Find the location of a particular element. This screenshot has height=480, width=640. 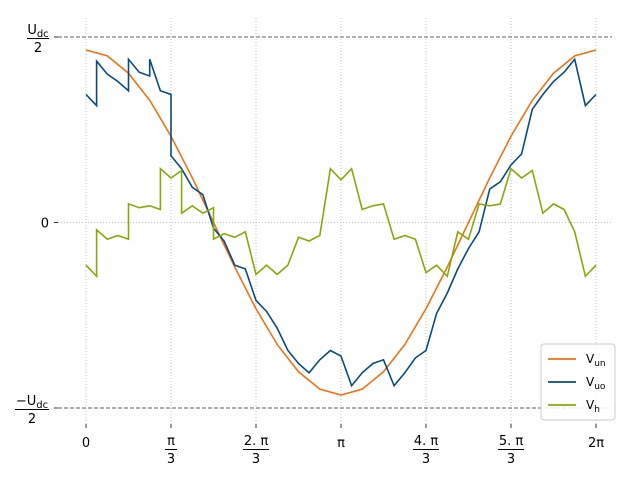

y-tick-label: 0 is located at coordinates (45, 224).